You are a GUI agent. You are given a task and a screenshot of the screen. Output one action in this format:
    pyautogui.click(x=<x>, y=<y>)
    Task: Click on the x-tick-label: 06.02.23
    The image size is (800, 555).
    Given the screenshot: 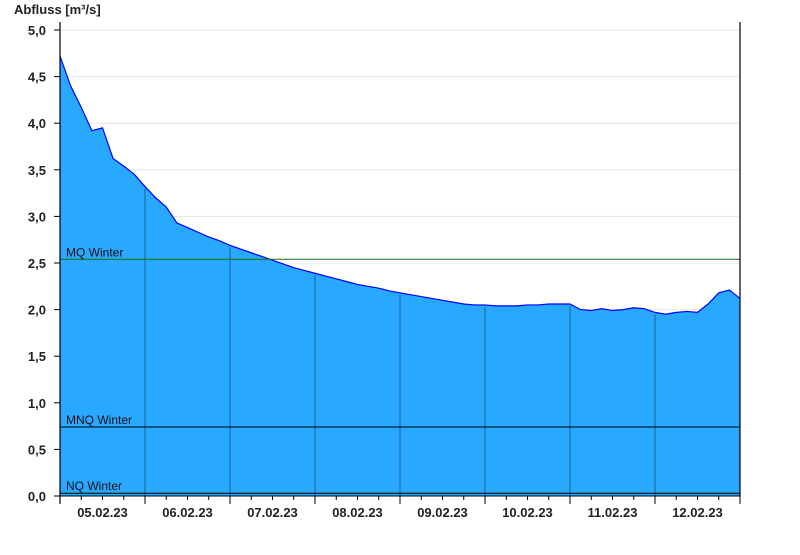 What is the action you would take?
    pyautogui.click(x=187, y=512)
    